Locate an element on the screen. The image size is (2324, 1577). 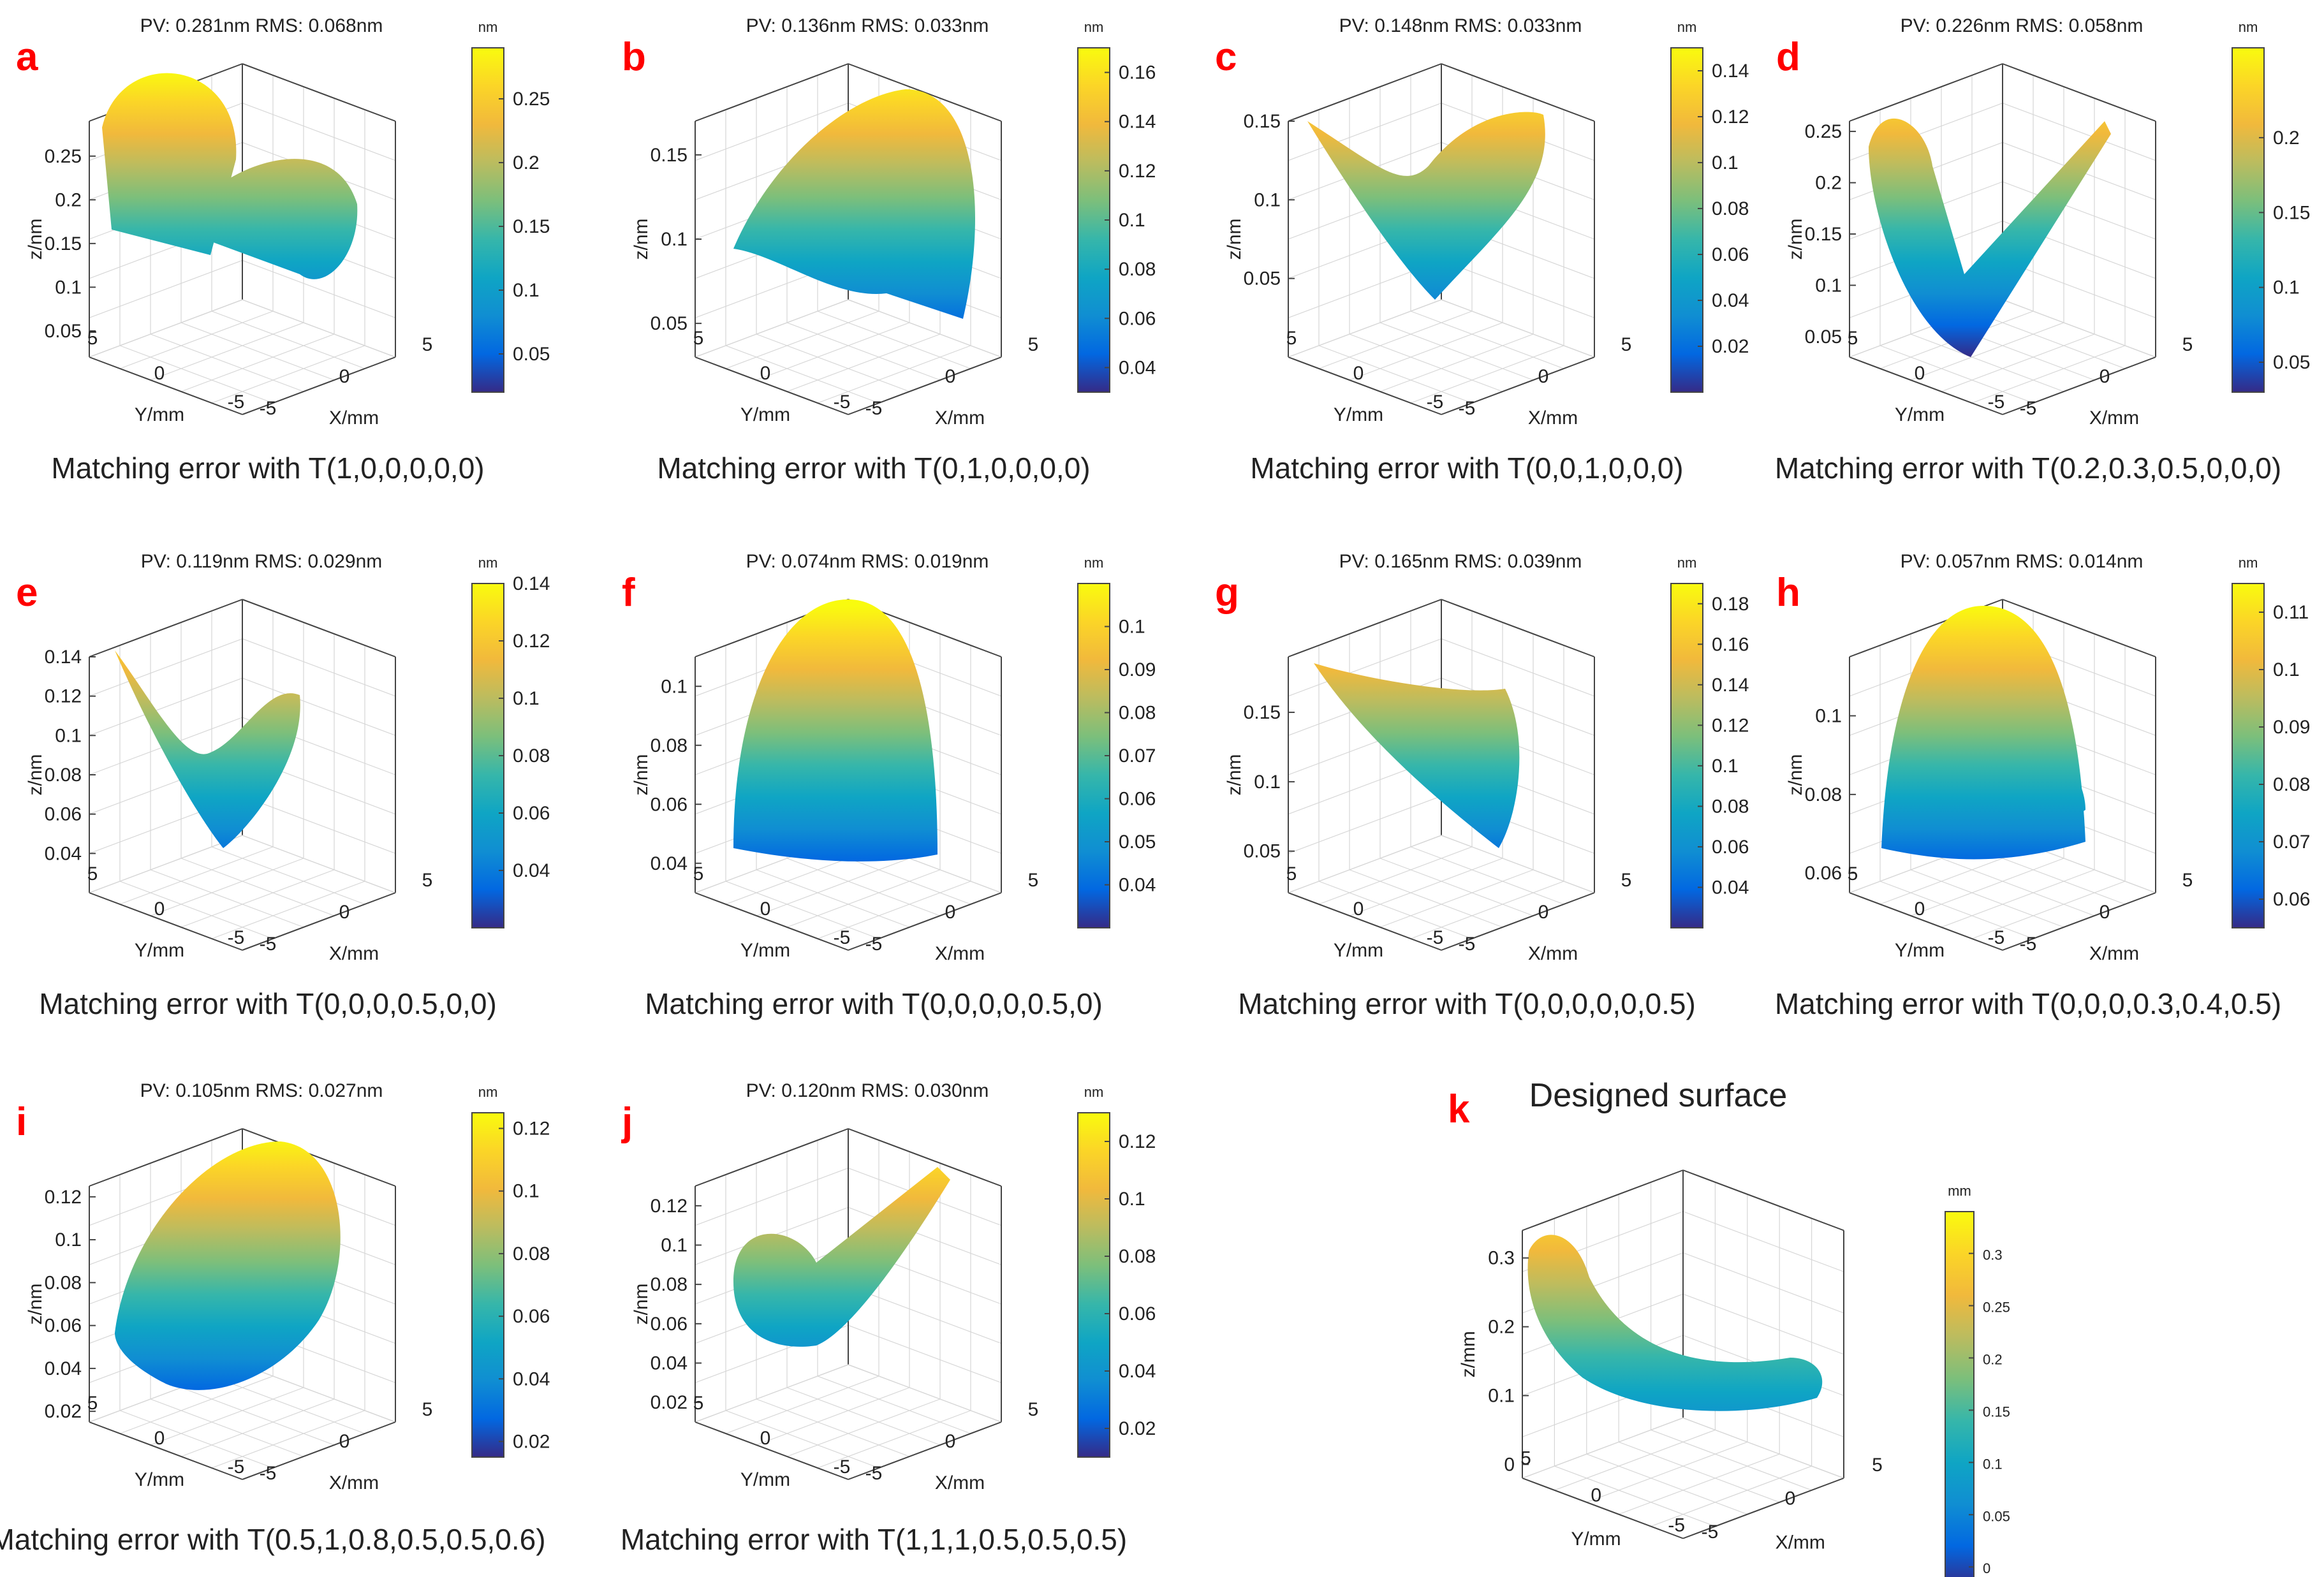
caption: Matching error with T(0.2,0.3,0.5,0,0,0) is located at coordinates (2028, 468).